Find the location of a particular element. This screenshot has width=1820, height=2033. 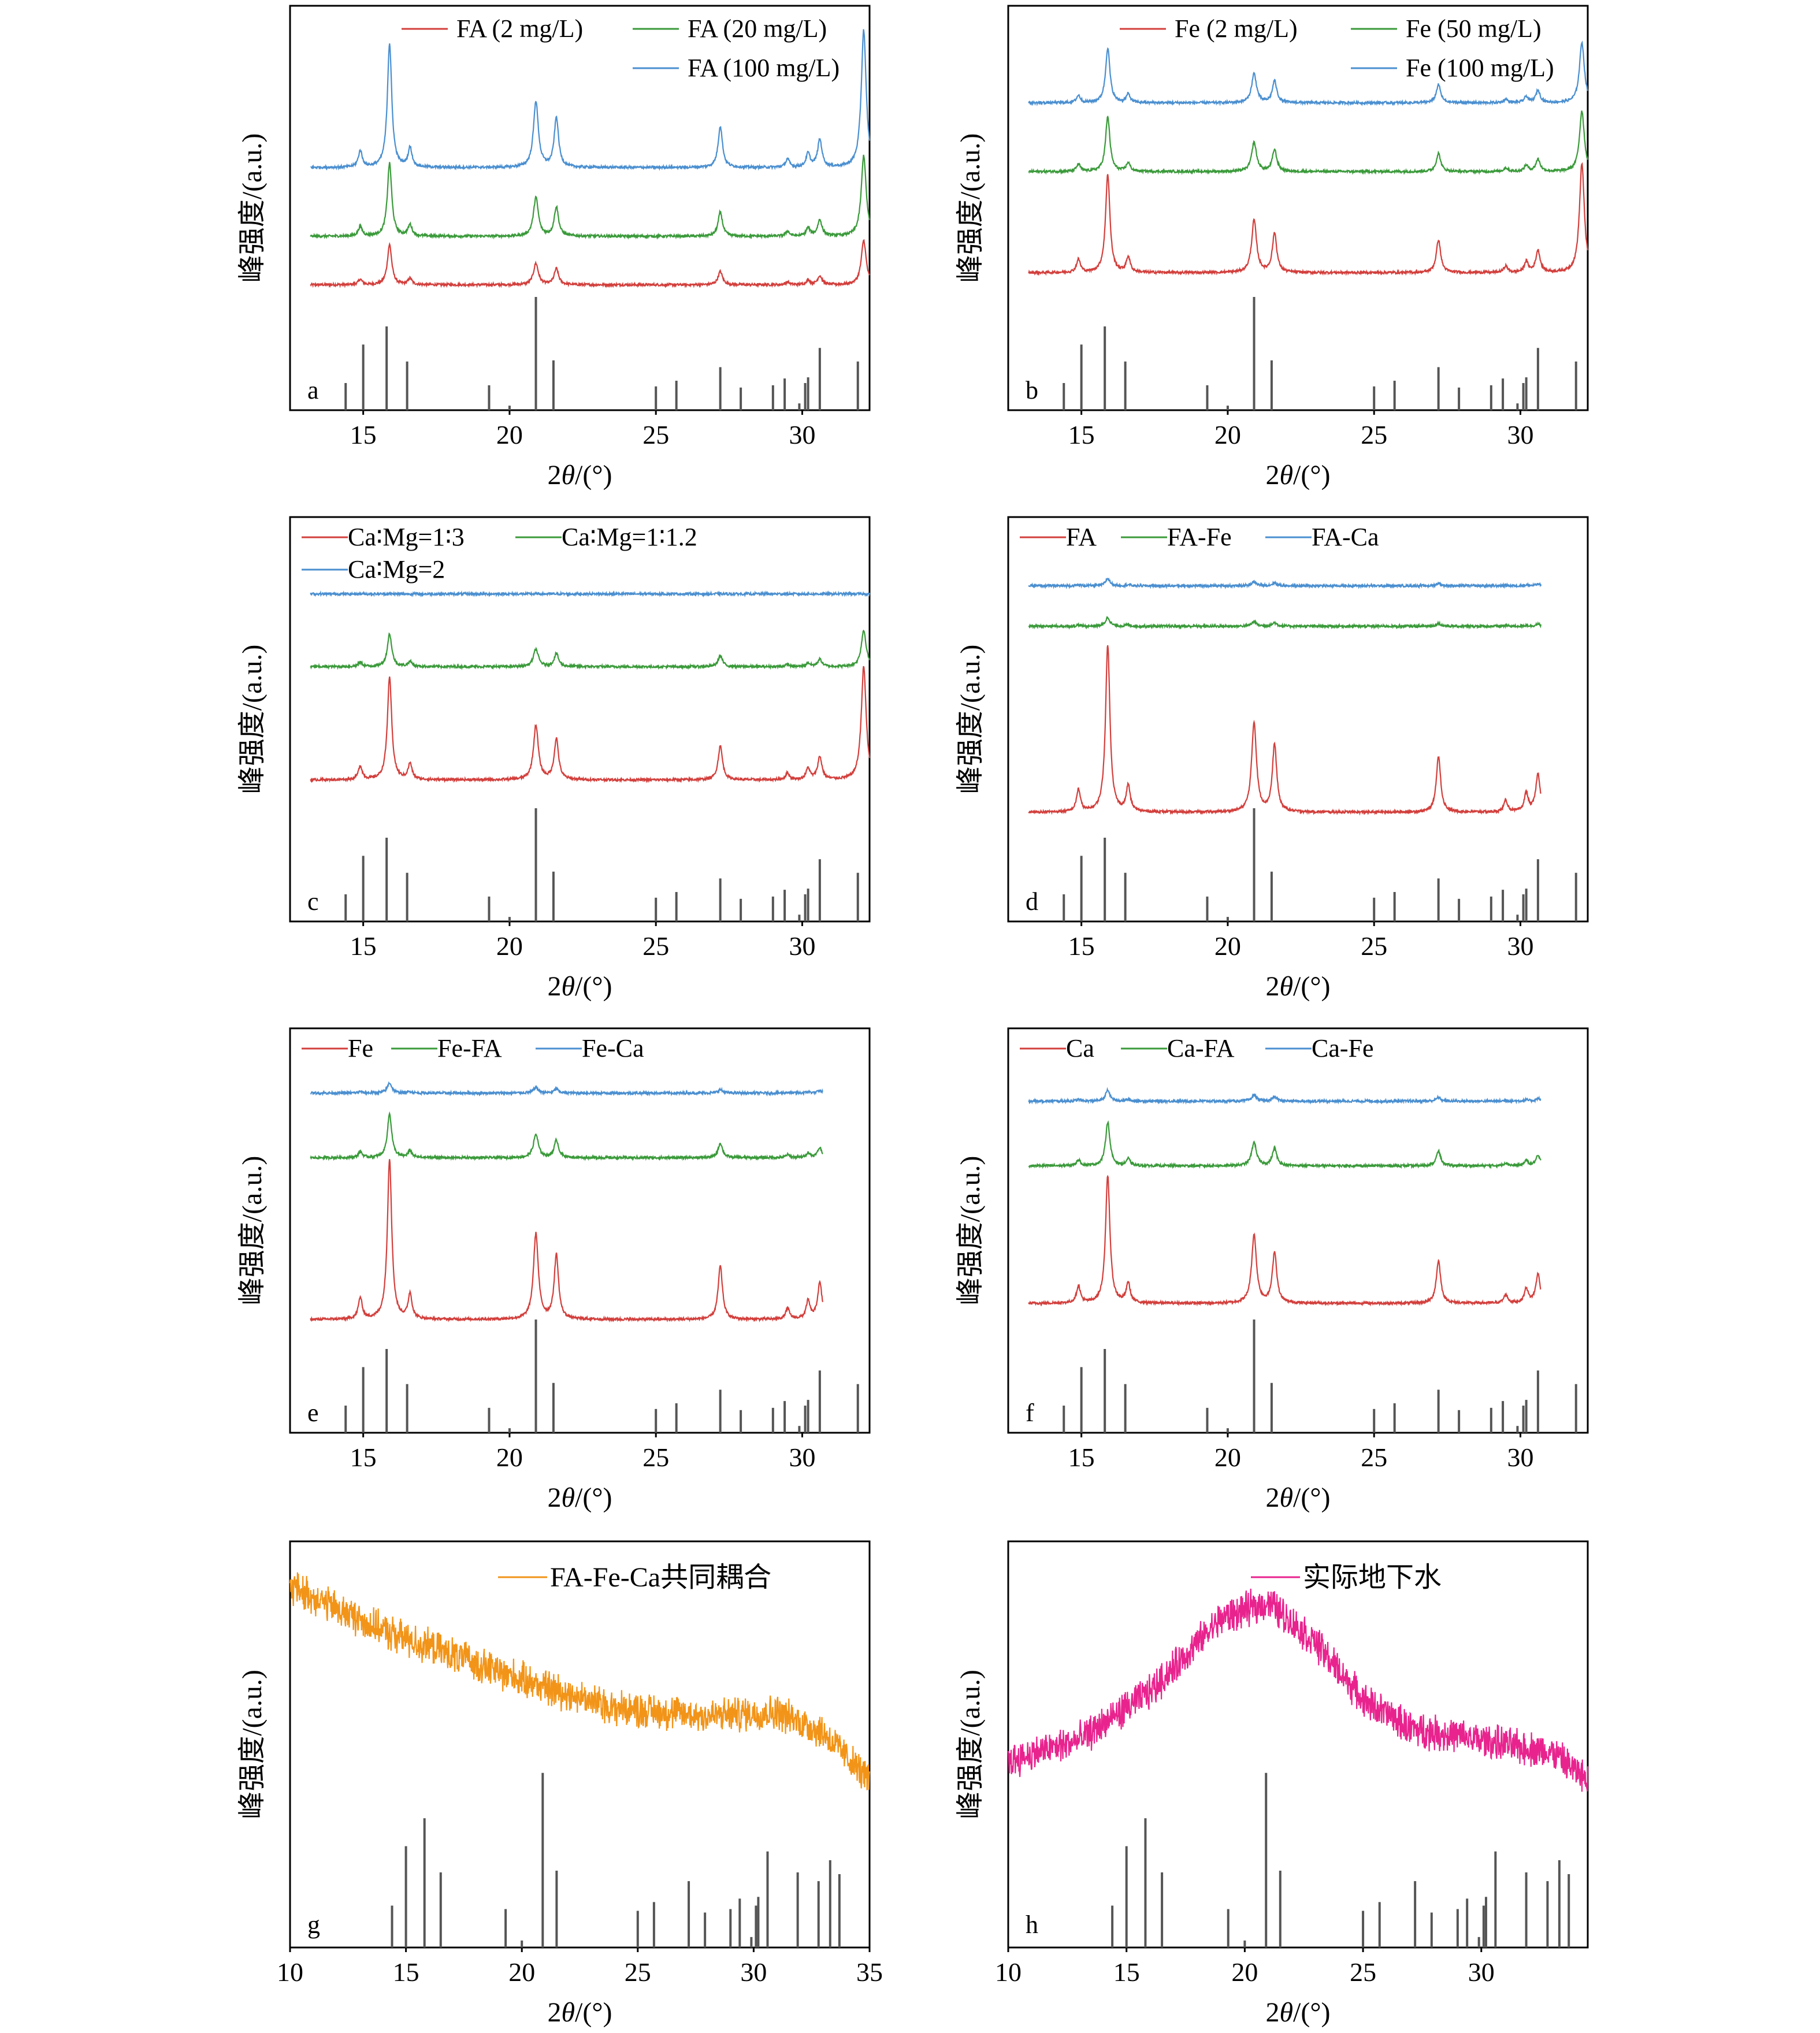

x-axis: 10 15 20 25 30 is located at coordinates (1245, 1967).